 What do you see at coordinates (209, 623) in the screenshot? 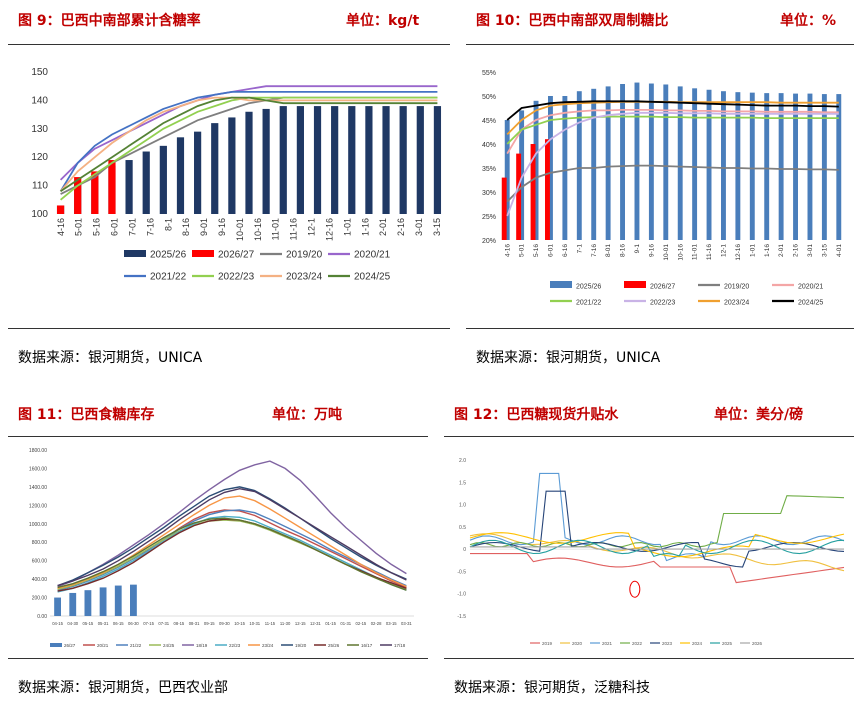
I see `x-tick-label: 09-15` at bounding box center [209, 623].